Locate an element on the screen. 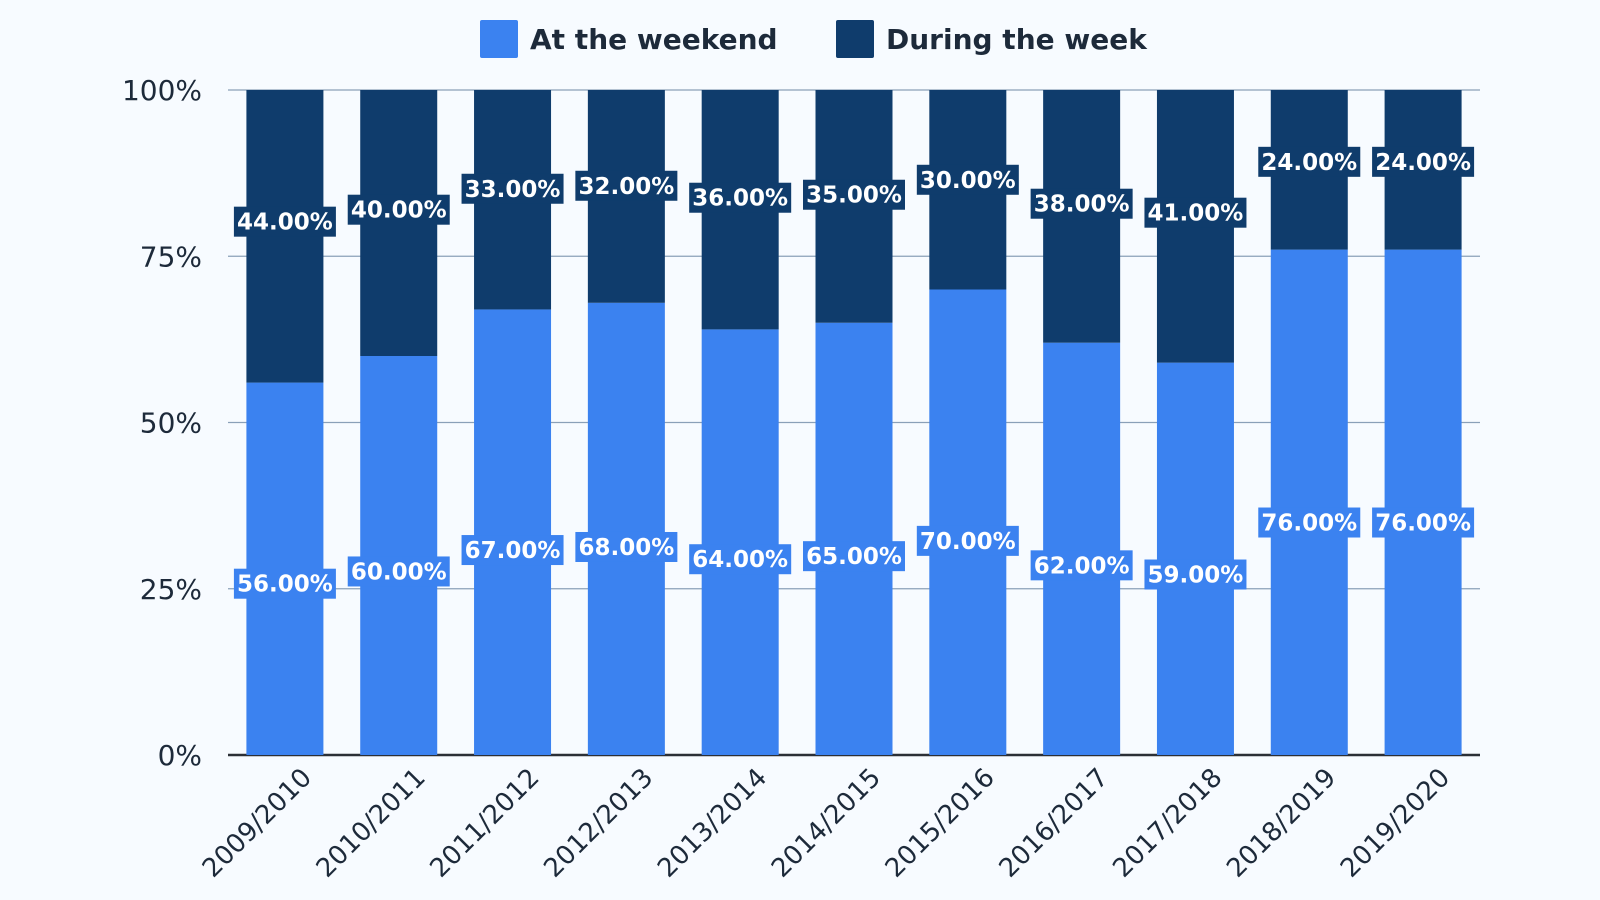  data-label: 68.00% is located at coordinates (626, 546).